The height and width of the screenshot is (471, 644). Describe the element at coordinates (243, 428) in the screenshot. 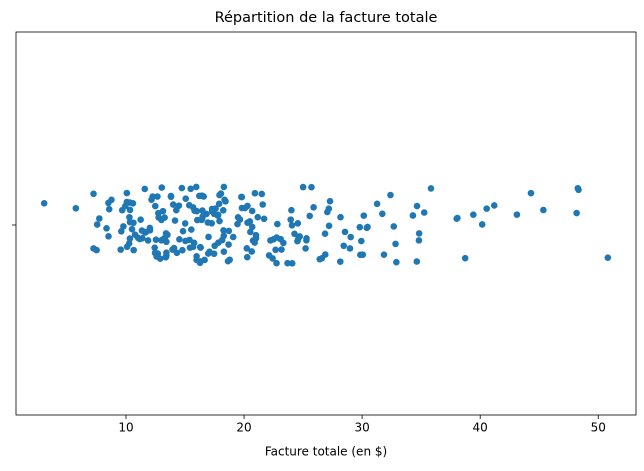

I see `x-tick-label: 20` at that location.